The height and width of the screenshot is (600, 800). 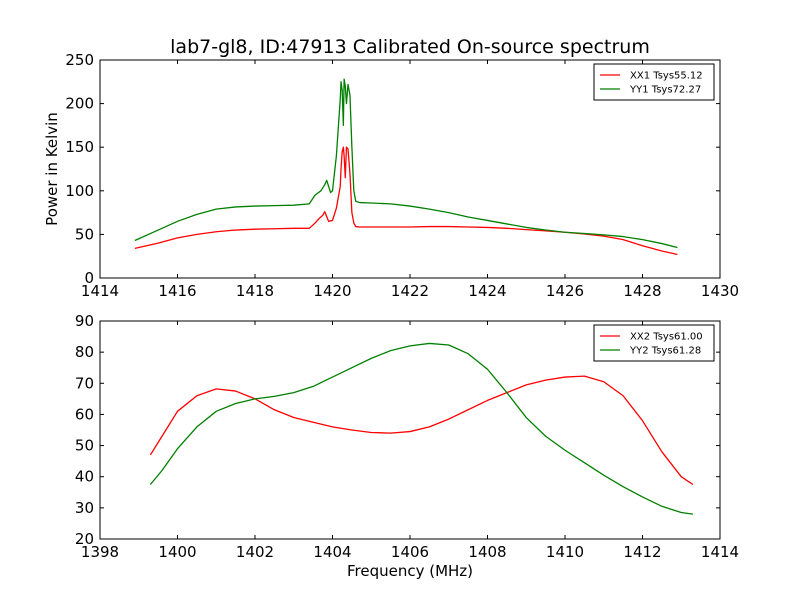 I want to click on x-tick-label: 1406, so click(x=410, y=552).